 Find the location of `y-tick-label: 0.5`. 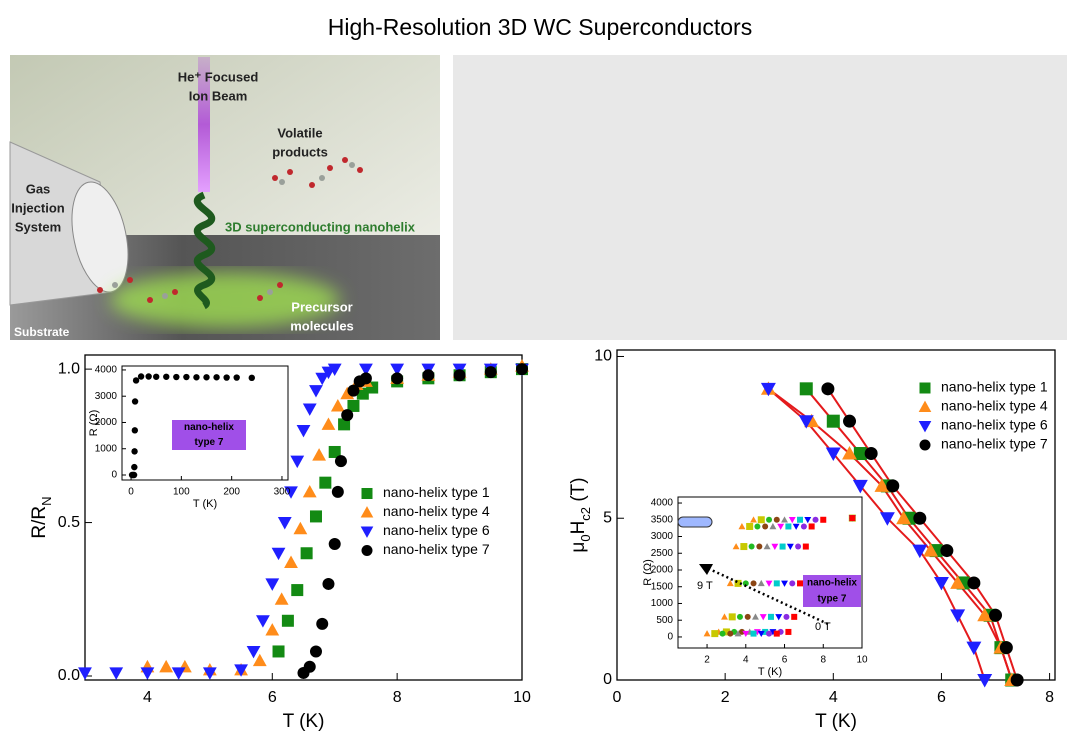

y-tick-label: 0.5 is located at coordinates (69, 522).